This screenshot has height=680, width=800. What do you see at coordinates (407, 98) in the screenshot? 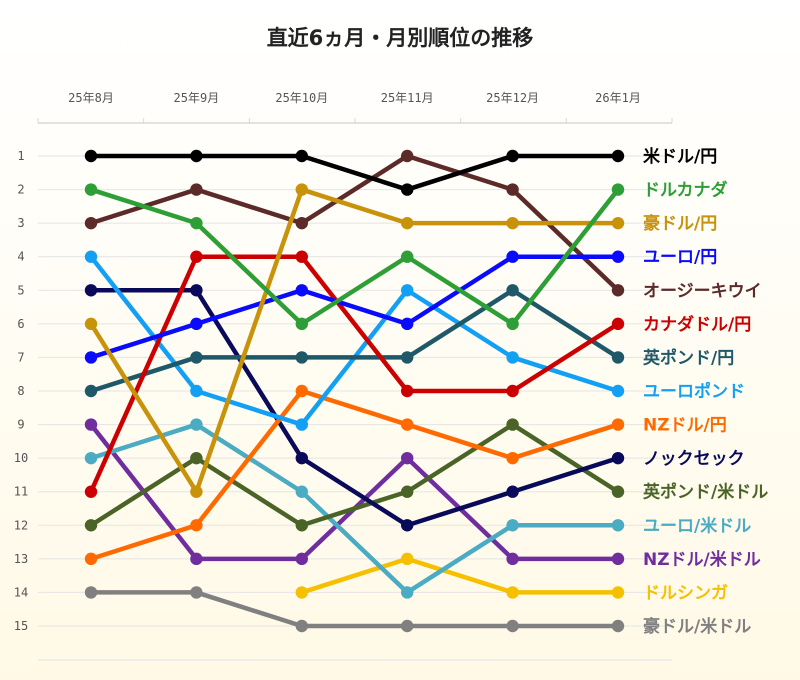
I see `x-tick-label: 25年11月` at bounding box center [407, 98].